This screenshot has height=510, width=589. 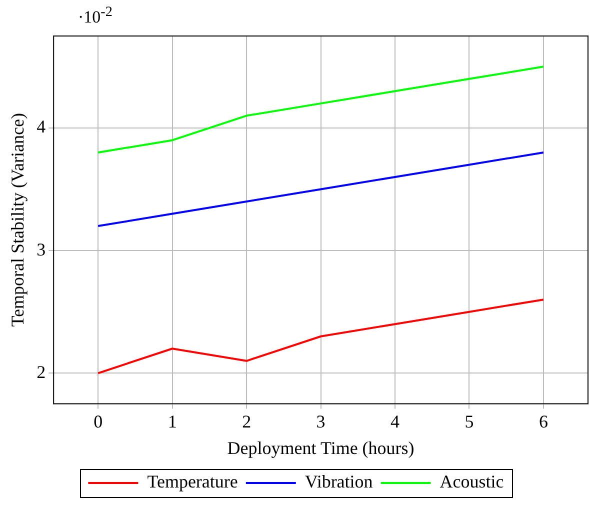 I want to click on x-tick-label: 1, so click(x=172, y=421).